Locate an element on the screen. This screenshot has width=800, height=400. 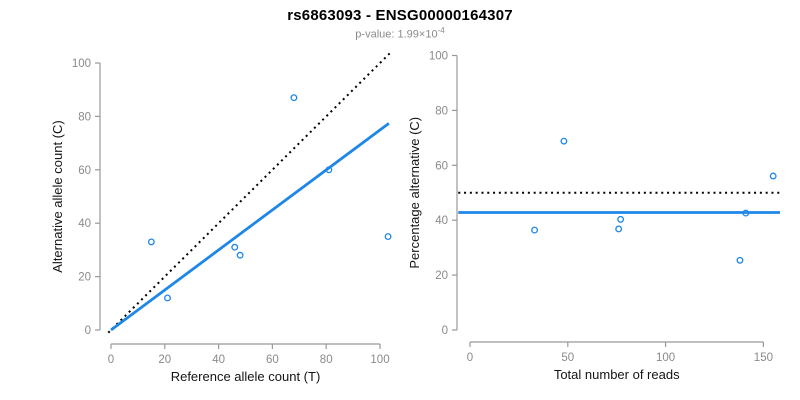
x-tick-label: 20 is located at coordinates (164, 360).